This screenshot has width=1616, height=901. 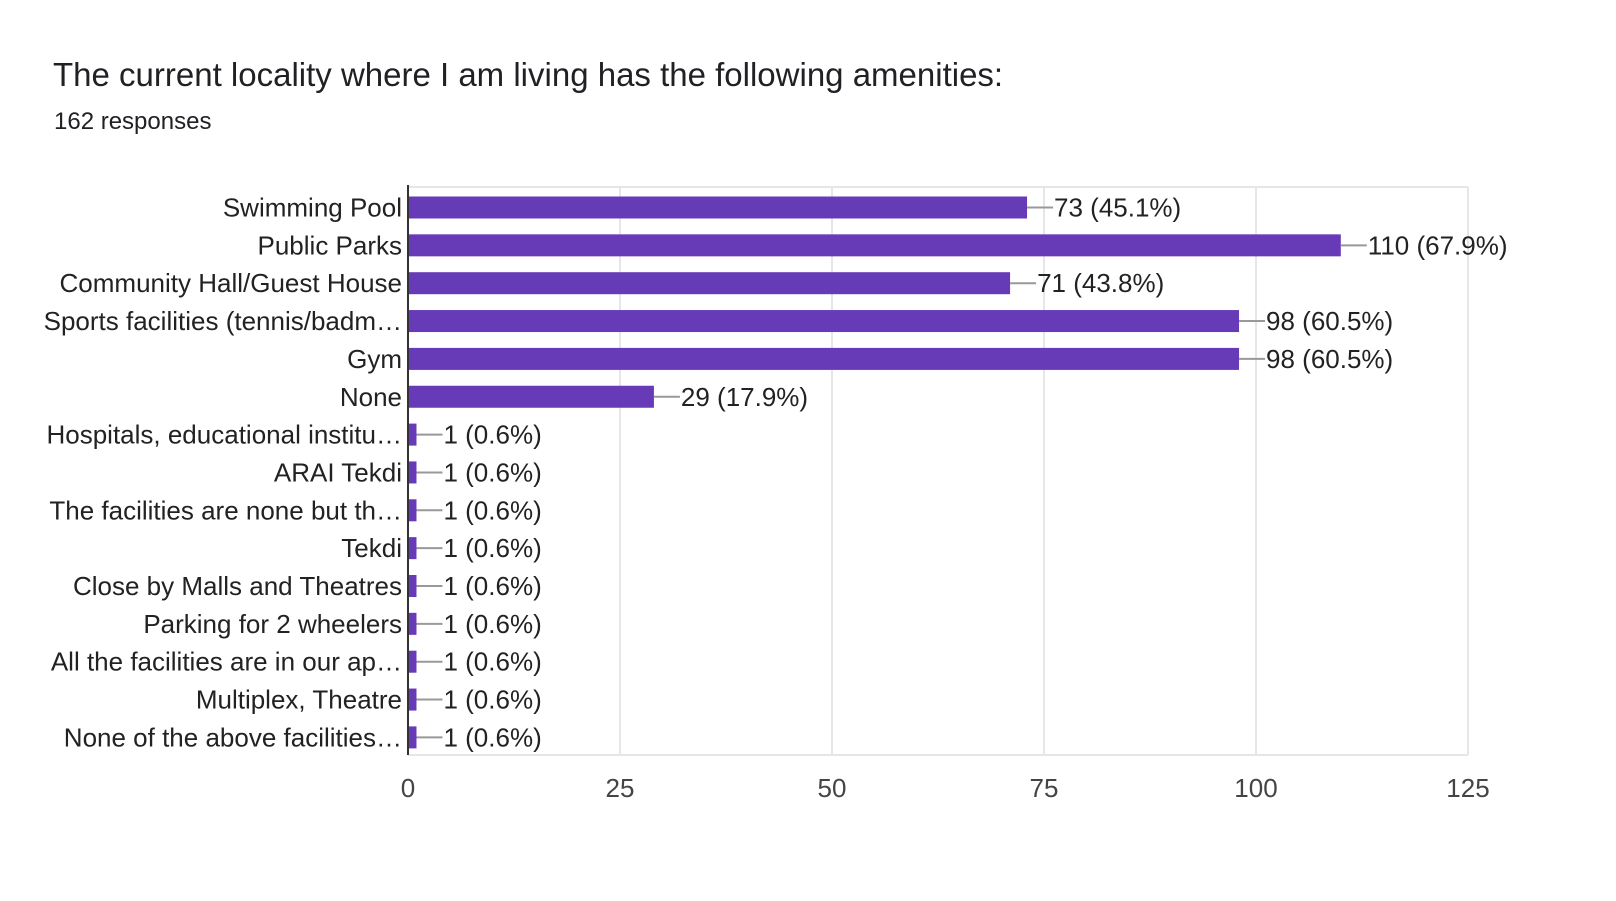 I want to click on category-label: Multiplex, Theatre, so click(x=299, y=700).